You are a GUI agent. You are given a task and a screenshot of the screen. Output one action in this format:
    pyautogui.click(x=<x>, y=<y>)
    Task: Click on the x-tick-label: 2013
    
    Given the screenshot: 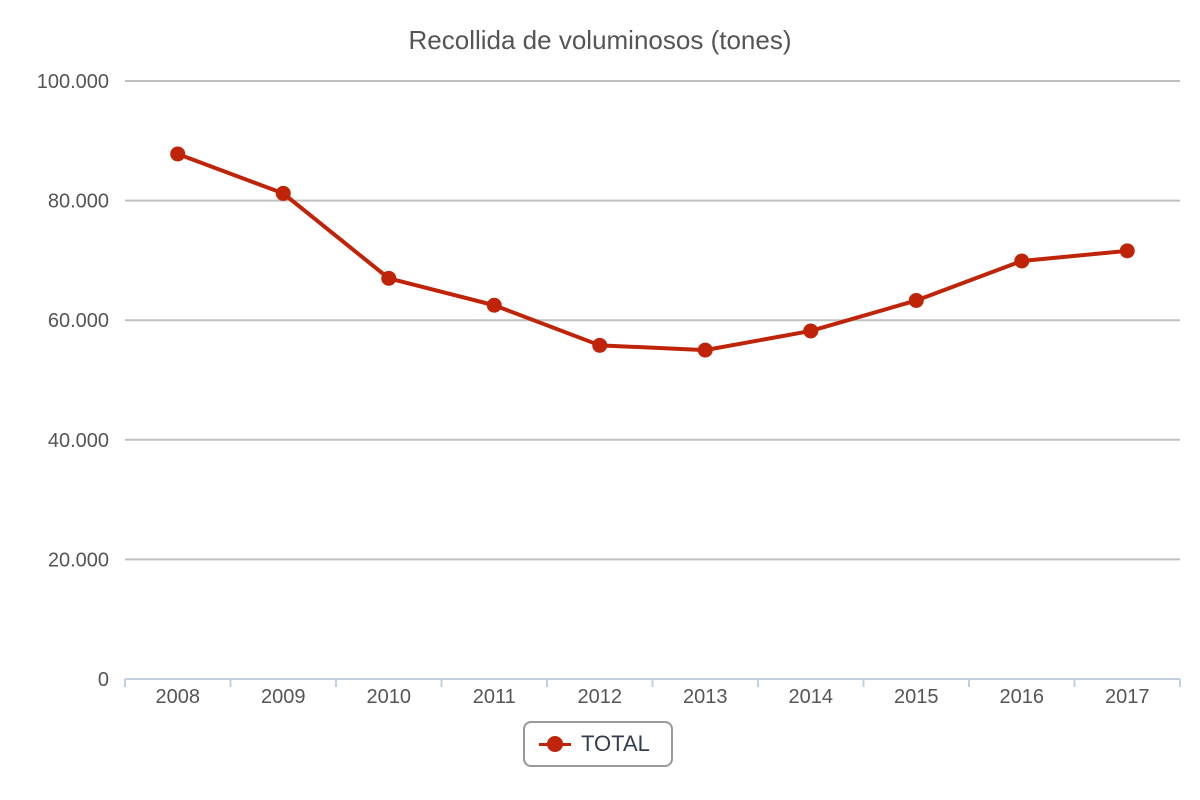 What is the action you would take?
    pyautogui.click(x=705, y=697)
    